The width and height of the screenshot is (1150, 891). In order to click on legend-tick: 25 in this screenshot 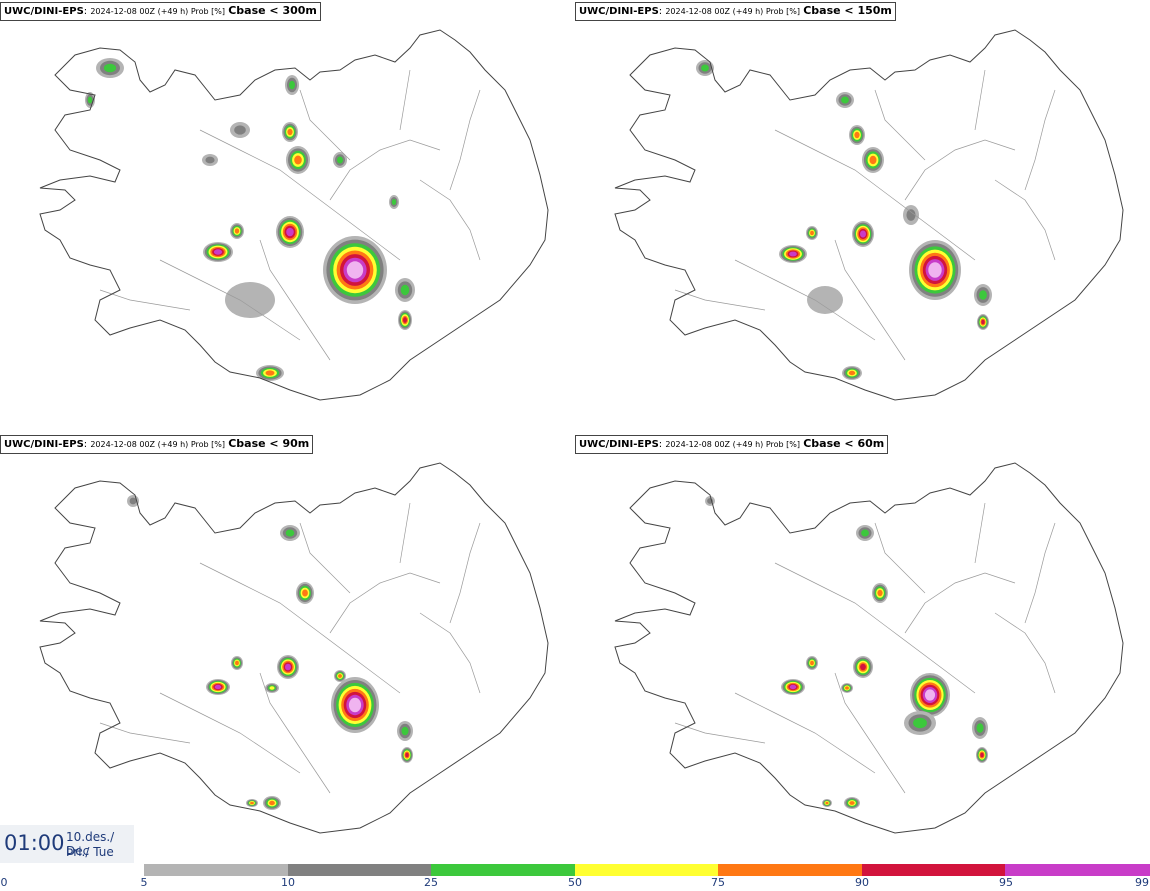, I will do `click(431, 882)`.